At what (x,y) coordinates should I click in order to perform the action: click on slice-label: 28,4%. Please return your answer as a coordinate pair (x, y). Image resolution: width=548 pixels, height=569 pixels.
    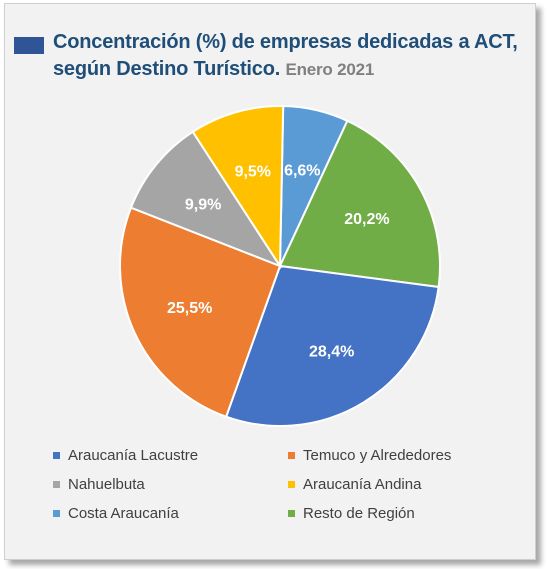
    Looking at the image, I should click on (331, 352).